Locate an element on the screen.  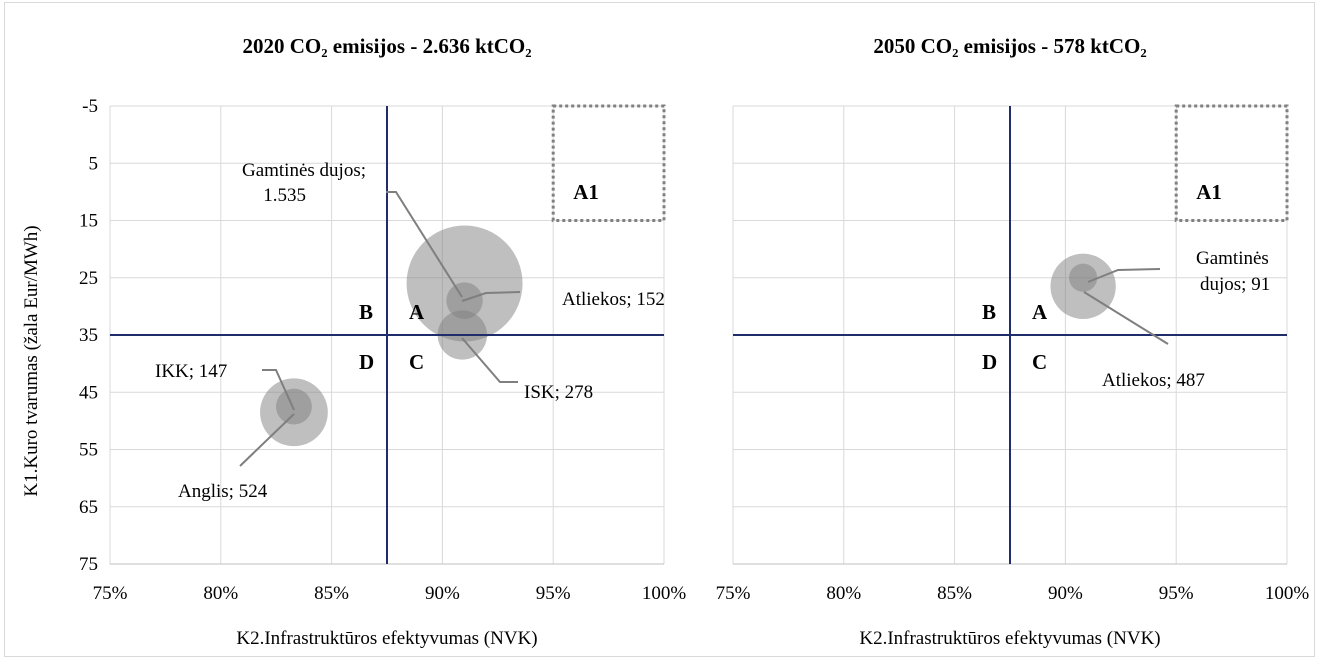
x-axis-title-right: K2.Infrastruktūros efektyvumas (NVK) is located at coordinates (1010, 638).